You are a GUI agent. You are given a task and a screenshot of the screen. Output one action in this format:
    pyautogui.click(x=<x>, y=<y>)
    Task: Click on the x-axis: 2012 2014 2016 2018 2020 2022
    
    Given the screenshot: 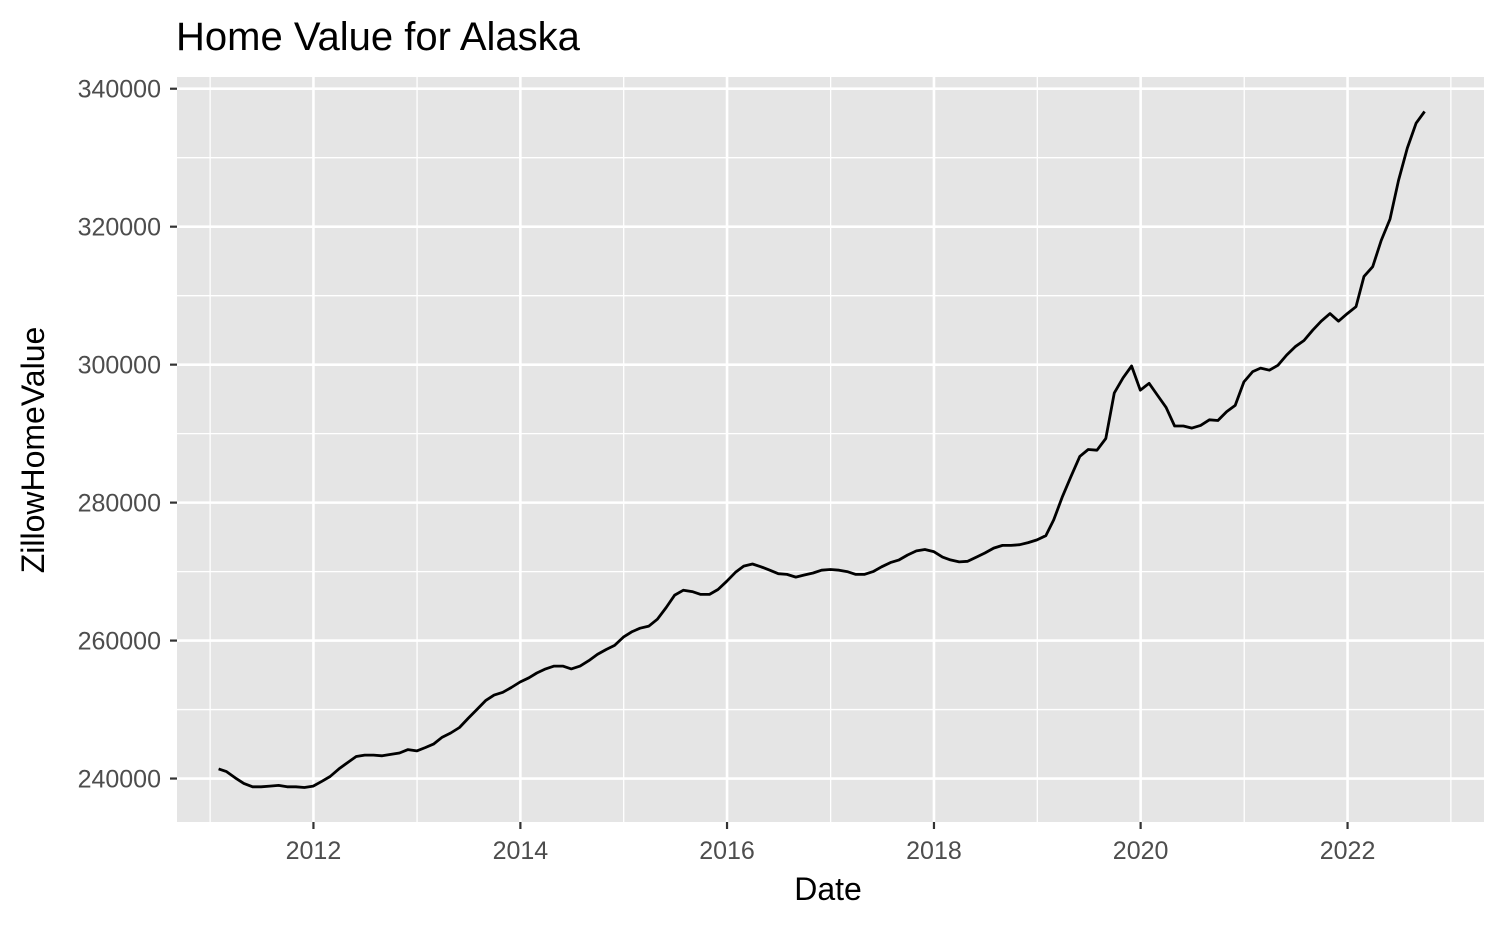 What is the action you would take?
    pyautogui.click(x=831, y=843)
    